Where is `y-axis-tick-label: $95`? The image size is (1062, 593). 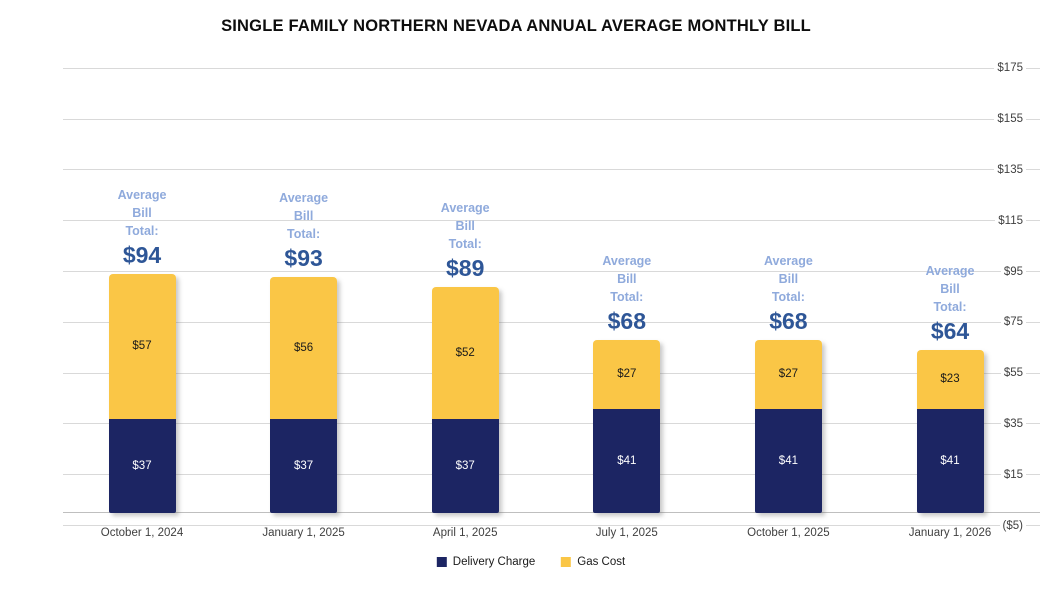
y-axis-tick-label: $95 is located at coordinates (1002, 271).